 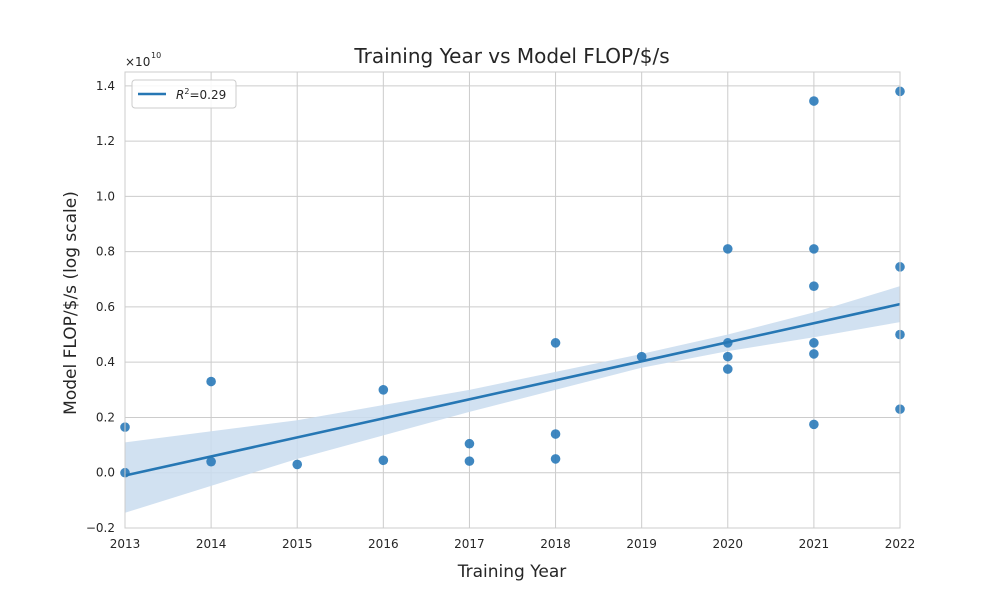 I want to click on x-tick-label: 2022, so click(x=900, y=544).